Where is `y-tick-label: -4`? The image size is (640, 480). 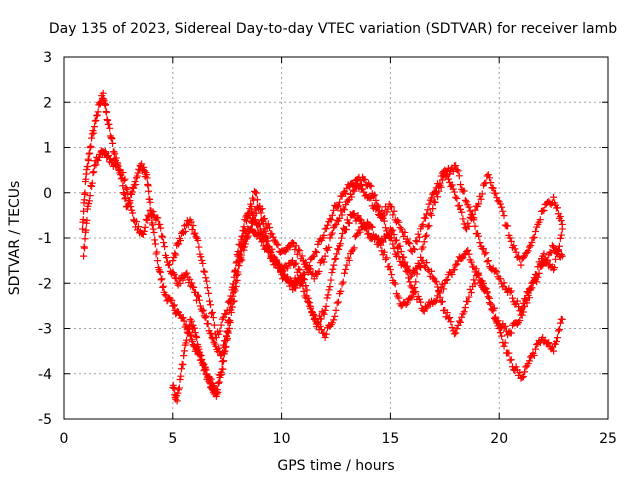 y-tick-label: -4 is located at coordinates (45, 375).